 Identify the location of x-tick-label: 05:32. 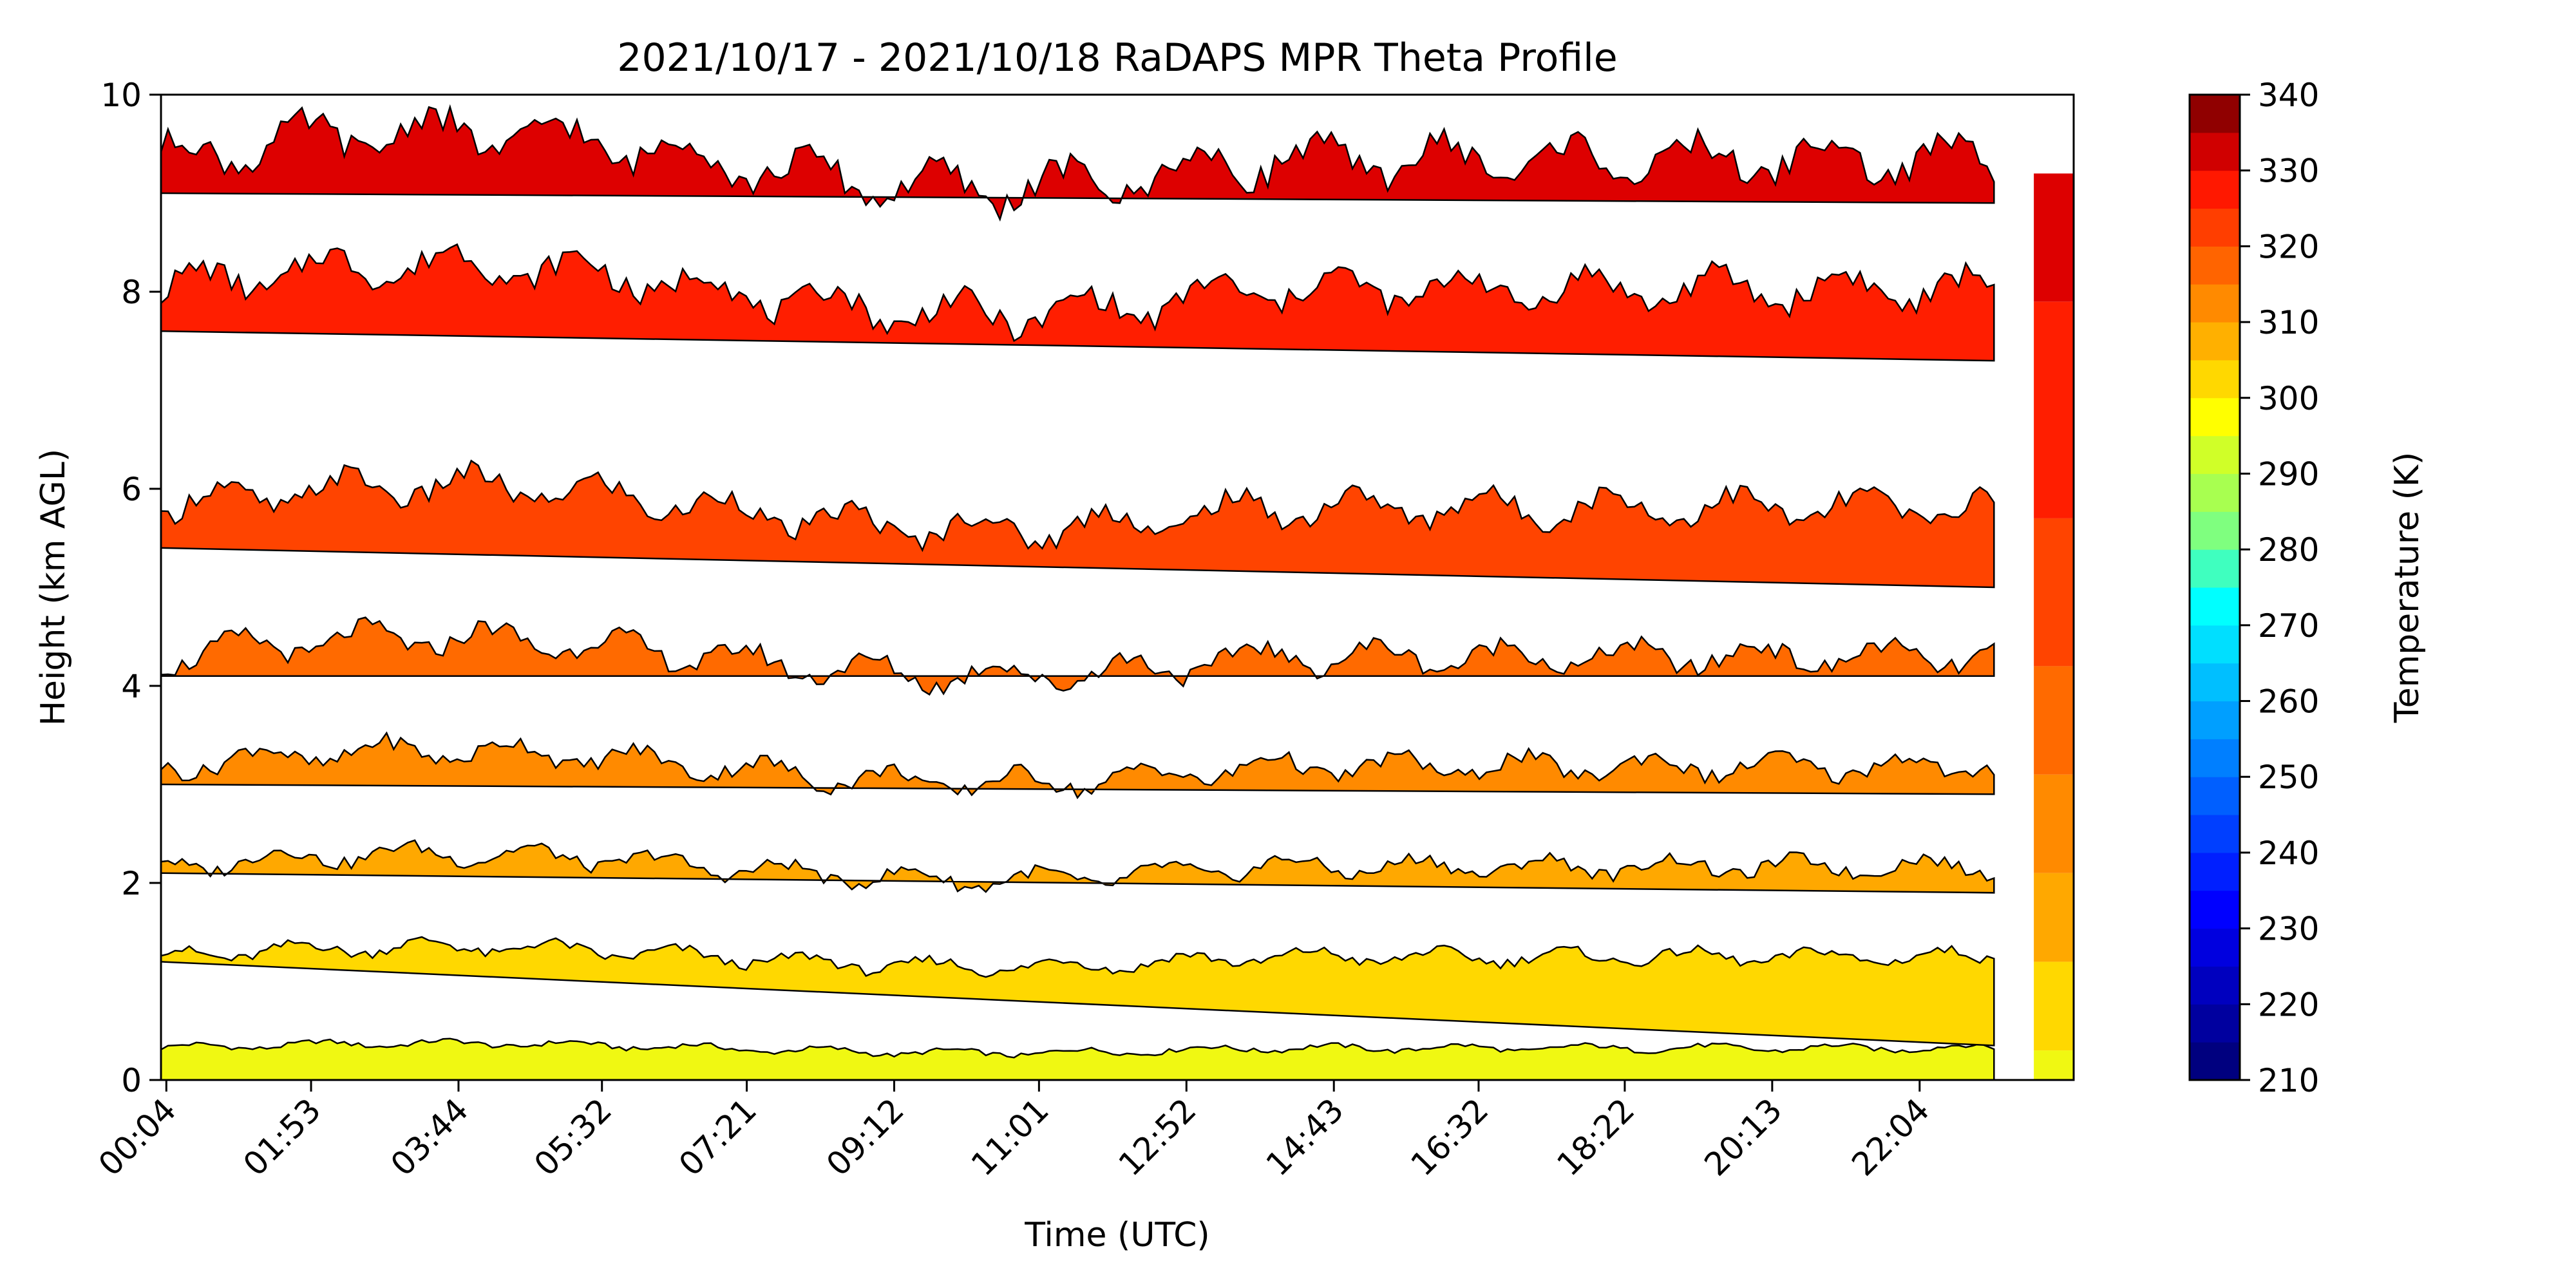
(573, 1137).